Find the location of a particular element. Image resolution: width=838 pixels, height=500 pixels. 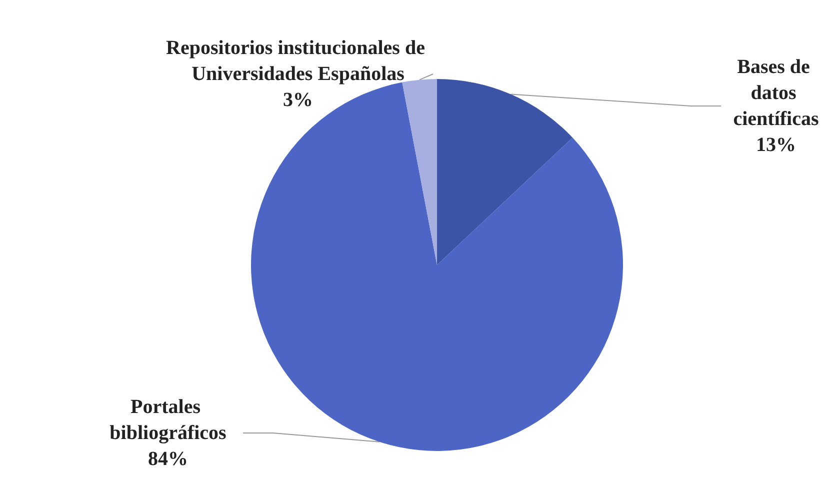

data-label: 84% is located at coordinates (168, 459).